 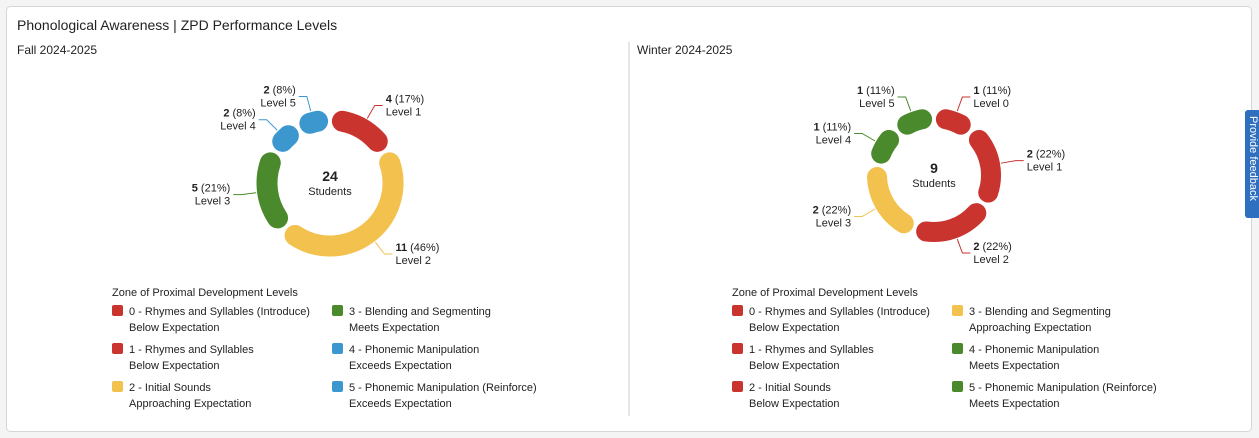 I want to click on feedback-tab, so click(x=1252, y=164).